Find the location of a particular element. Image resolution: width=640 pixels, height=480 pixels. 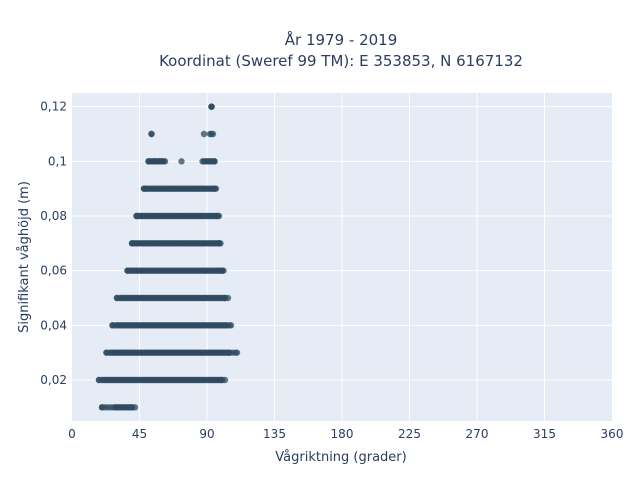

x-axis-label: Vågriktning (grader) is located at coordinates (340, 457).